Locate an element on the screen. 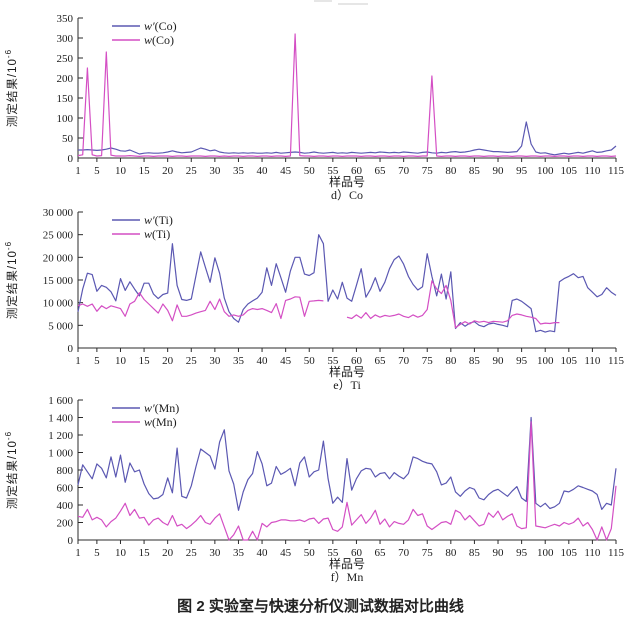 This screenshot has width=641, height=624. y-tick-label: 800 is located at coordinates (65, 471).